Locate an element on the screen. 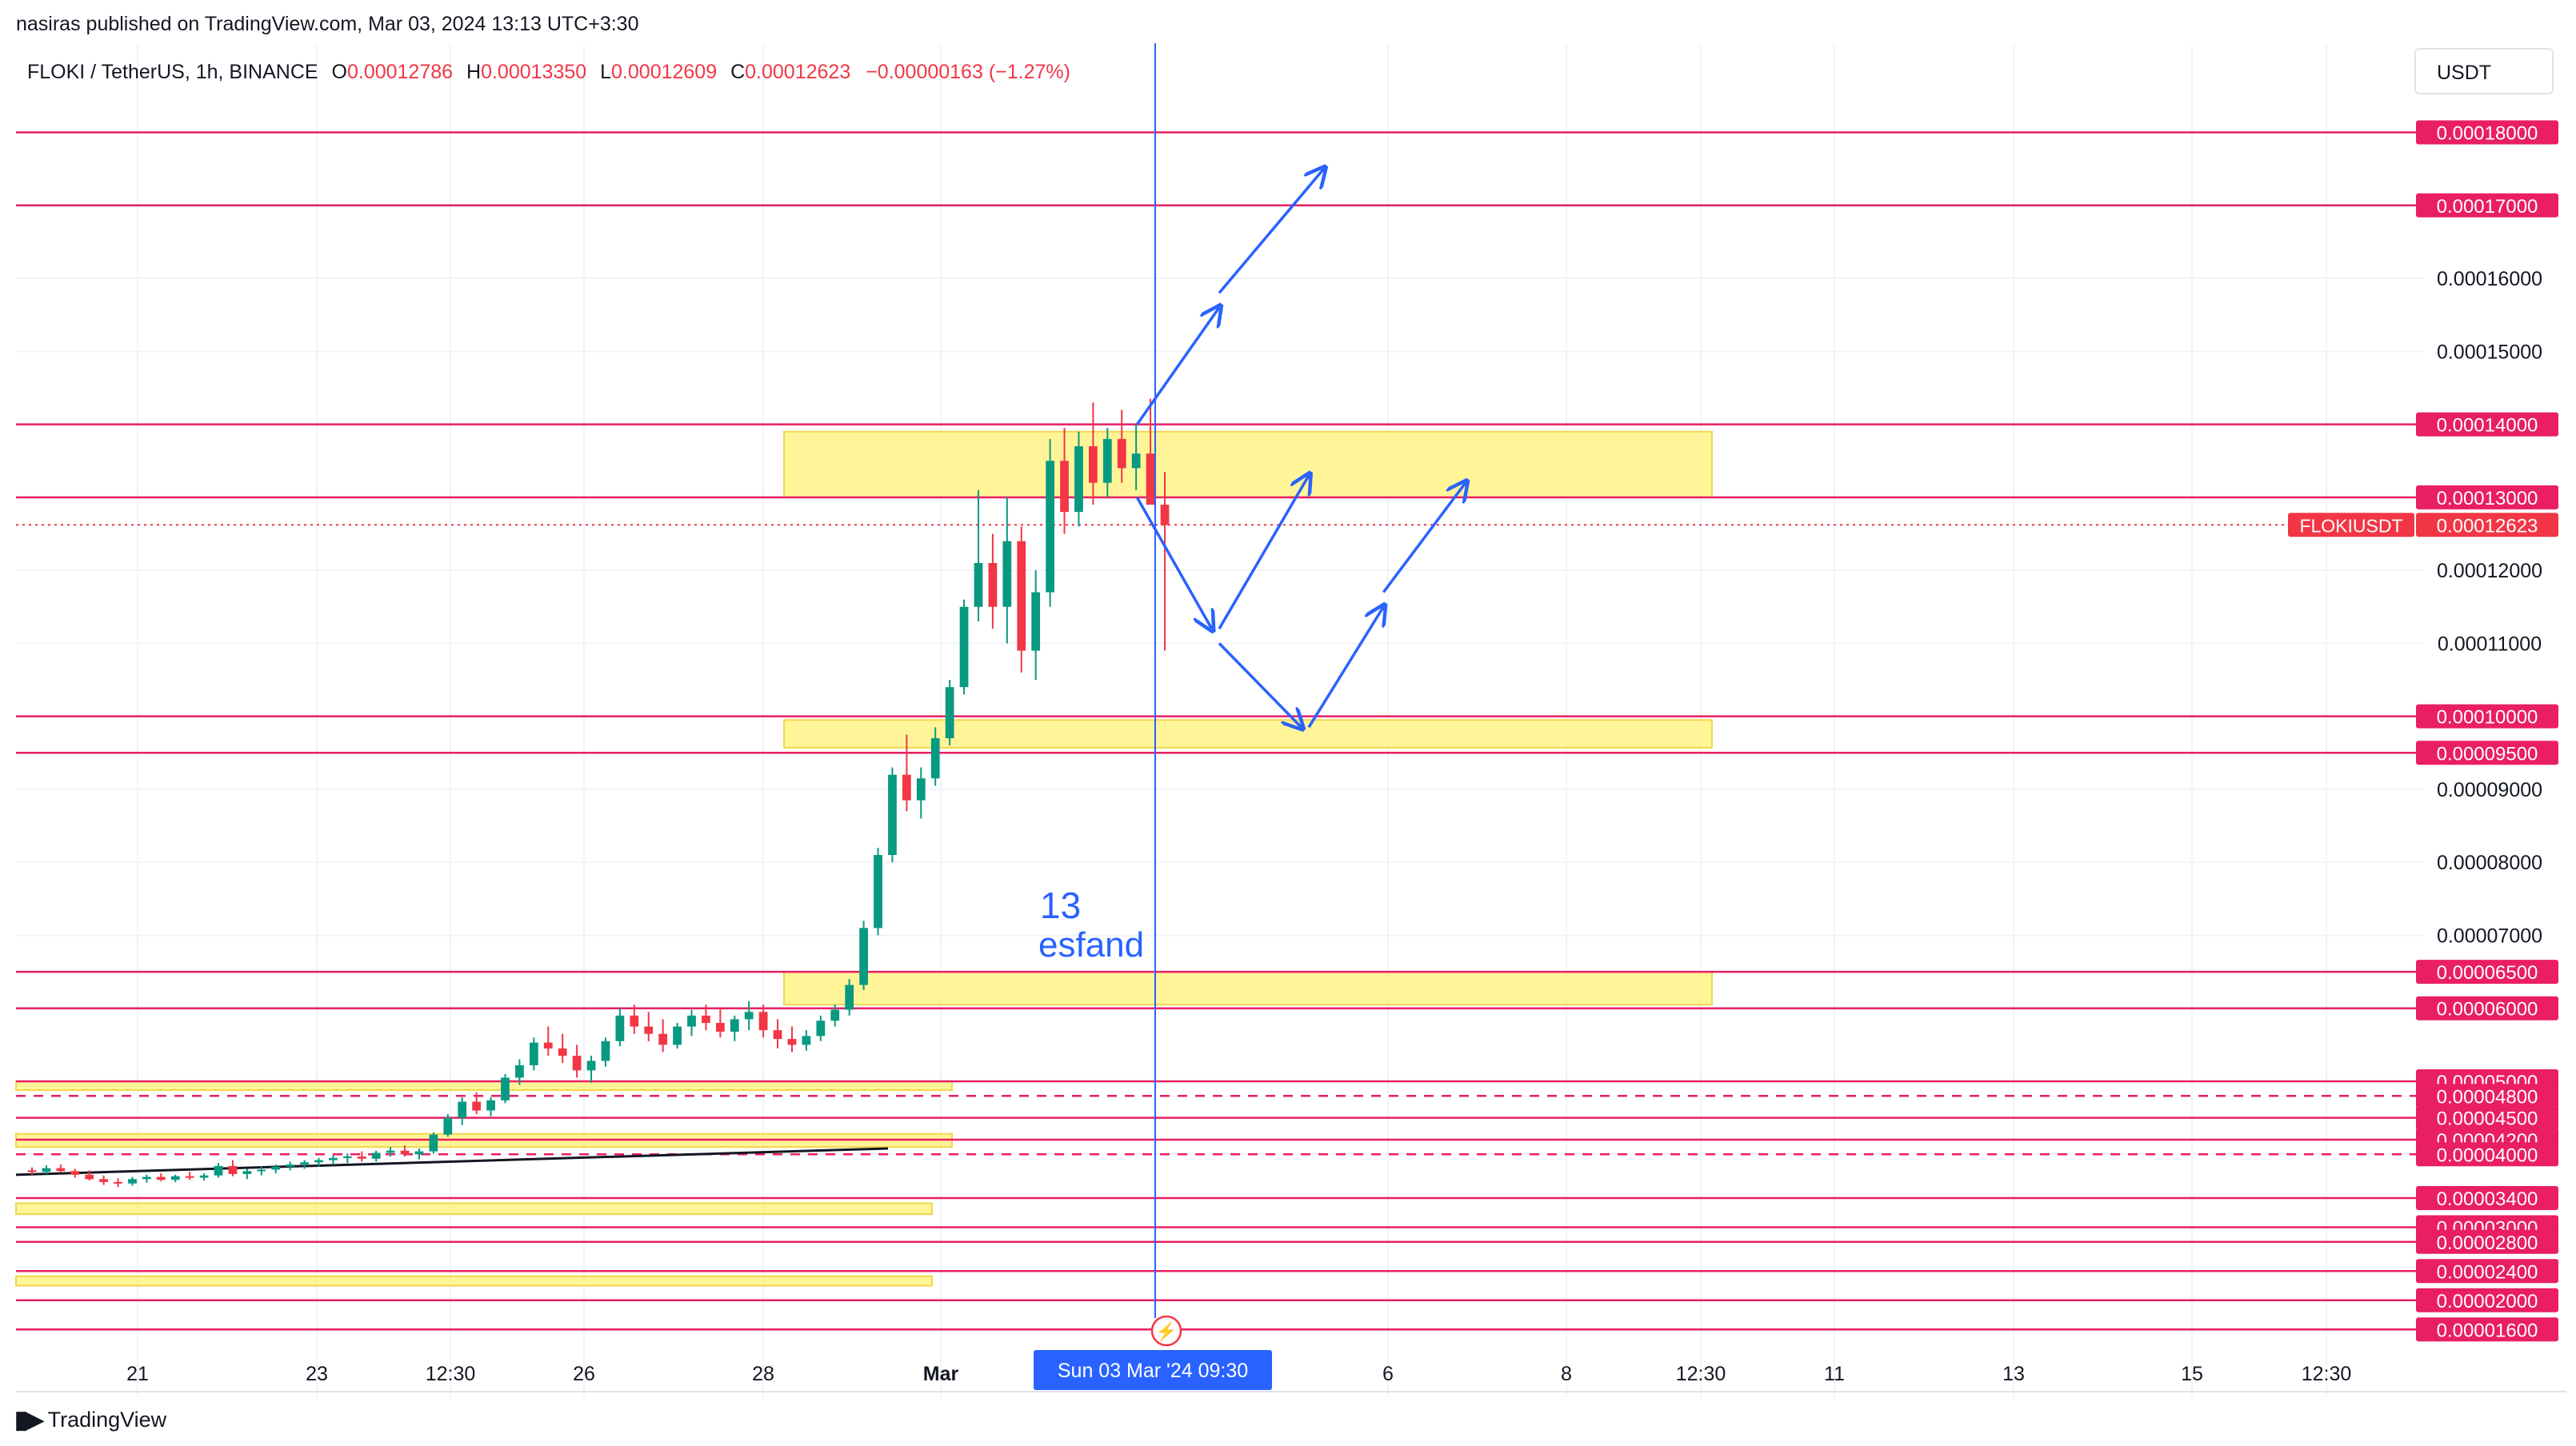  price-tick-label: 0.00007000 is located at coordinates (2489, 936).